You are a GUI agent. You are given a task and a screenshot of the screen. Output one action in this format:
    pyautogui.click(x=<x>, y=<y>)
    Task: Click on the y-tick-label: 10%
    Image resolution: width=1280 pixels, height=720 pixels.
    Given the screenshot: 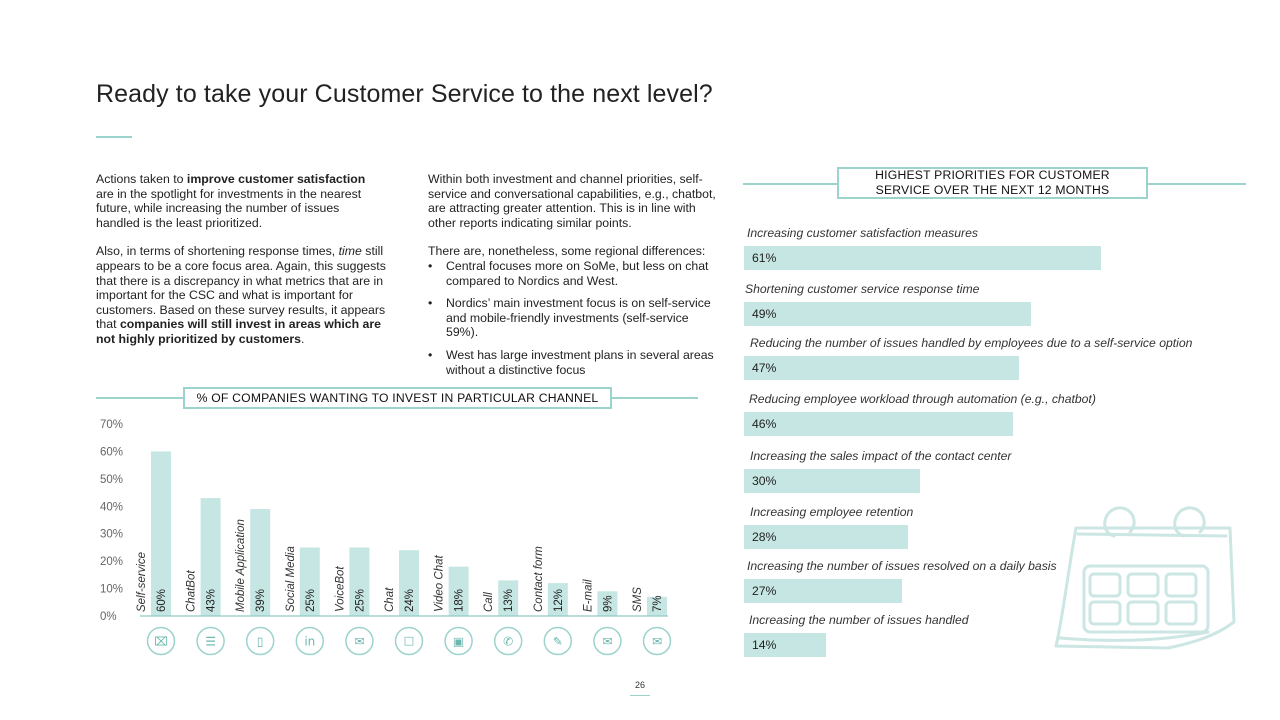 What is the action you would take?
    pyautogui.click(x=111, y=590)
    